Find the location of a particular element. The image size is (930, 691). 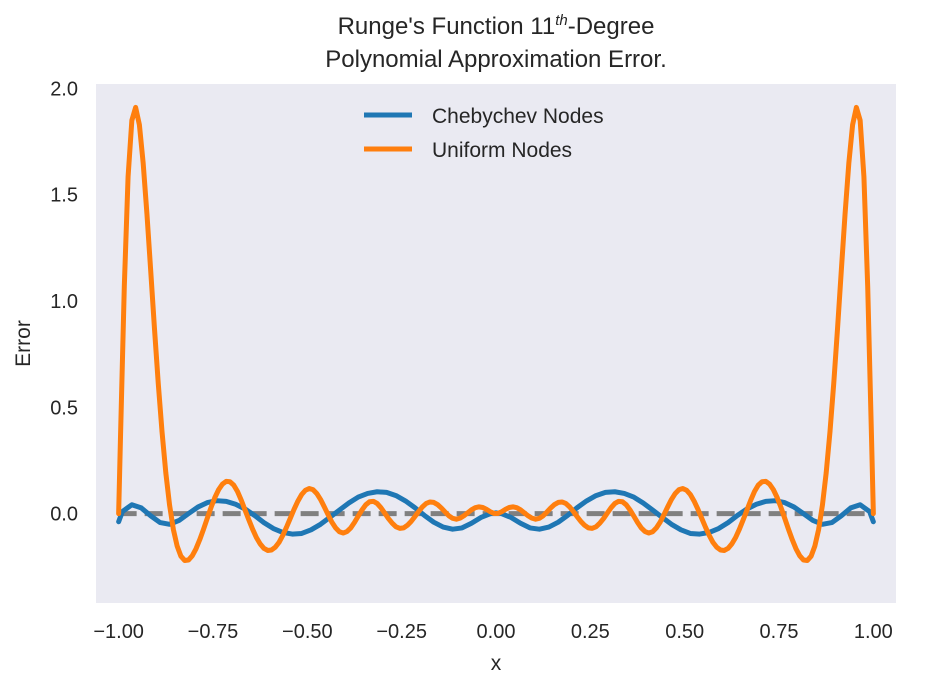

x-axis-label: x is located at coordinates (496, 663).